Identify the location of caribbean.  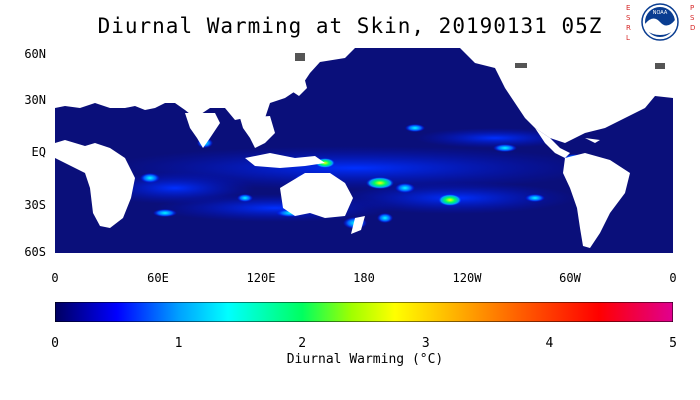
(592, 140).